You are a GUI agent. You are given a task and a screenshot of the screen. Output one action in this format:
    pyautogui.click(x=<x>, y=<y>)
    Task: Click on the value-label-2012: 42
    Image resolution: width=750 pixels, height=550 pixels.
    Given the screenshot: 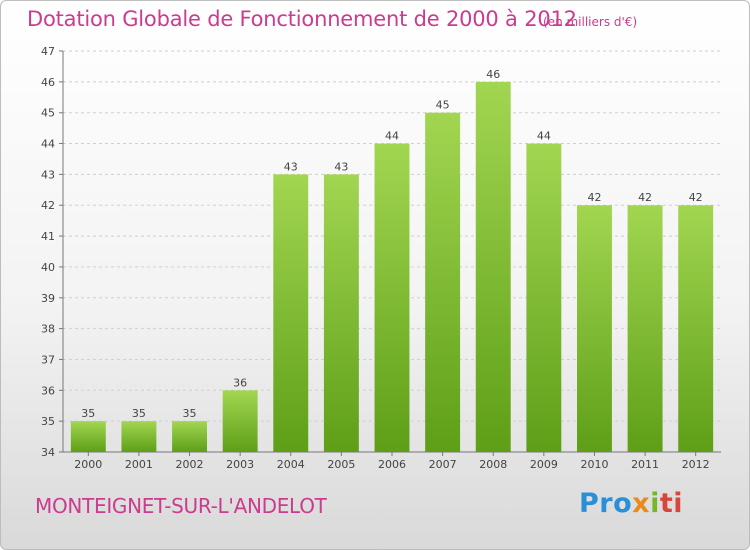 What is the action you would take?
    pyautogui.click(x=696, y=197)
    